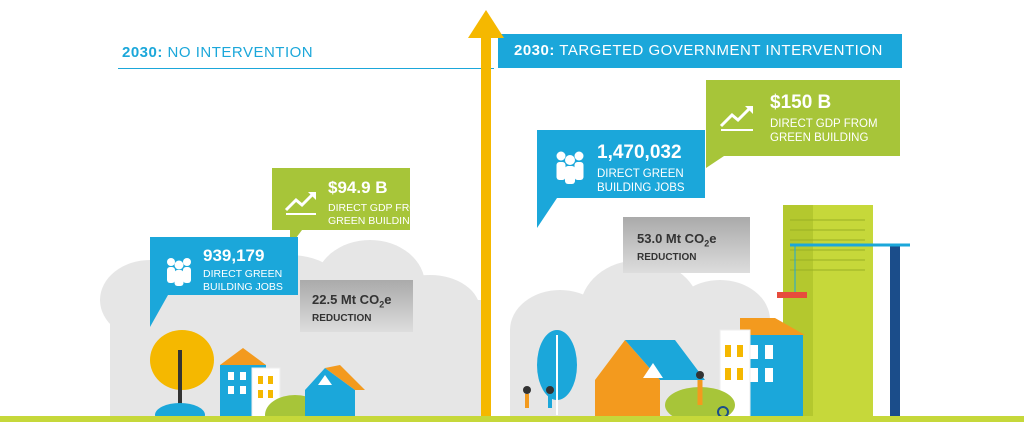 The height and width of the screenshot is (440, 1024). Describe the element at coordinates (243, 274) in the screenshot. I see `jobs-label-left-1: DIRECT GREEN` at that location.